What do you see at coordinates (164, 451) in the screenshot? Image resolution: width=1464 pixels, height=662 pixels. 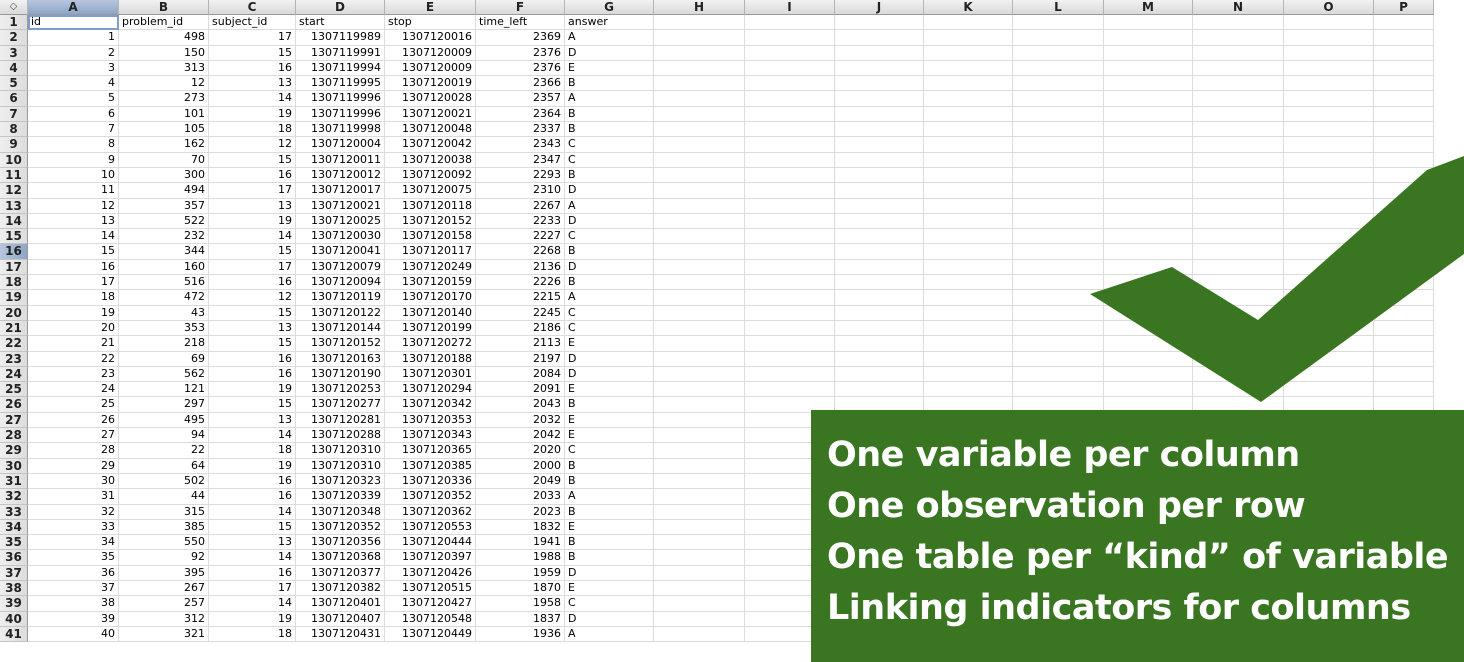 I see `cell: 22` at bounding box center [164, 451].